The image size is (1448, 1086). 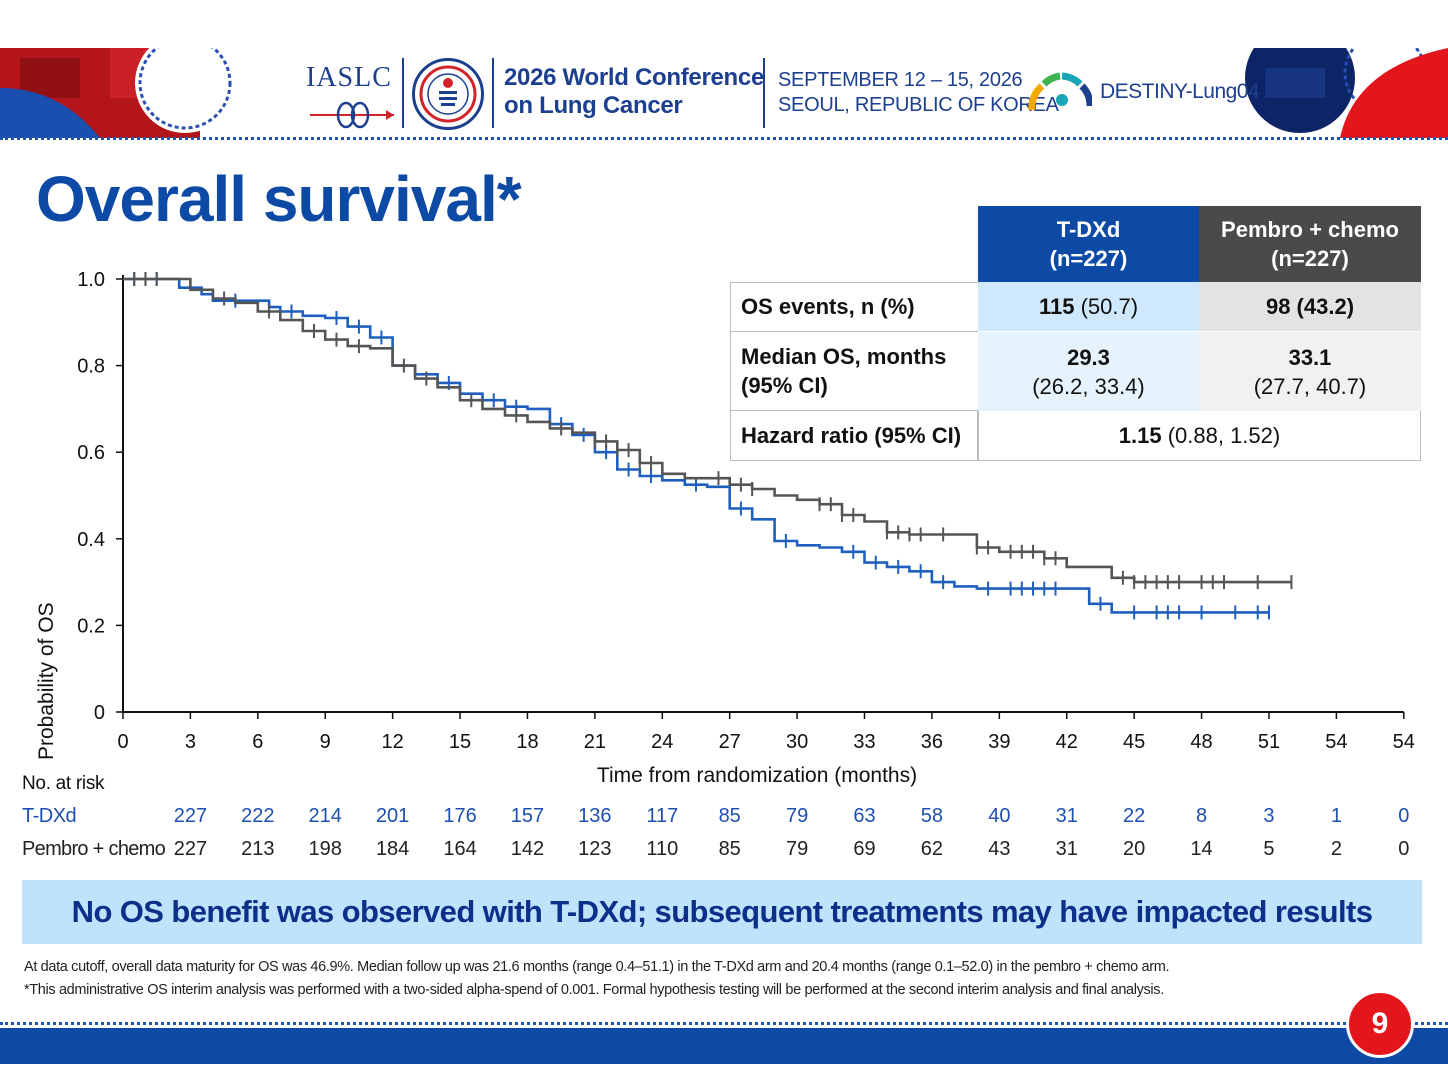 I want to click on risk-count: 3, so click(x=1269, y=816).